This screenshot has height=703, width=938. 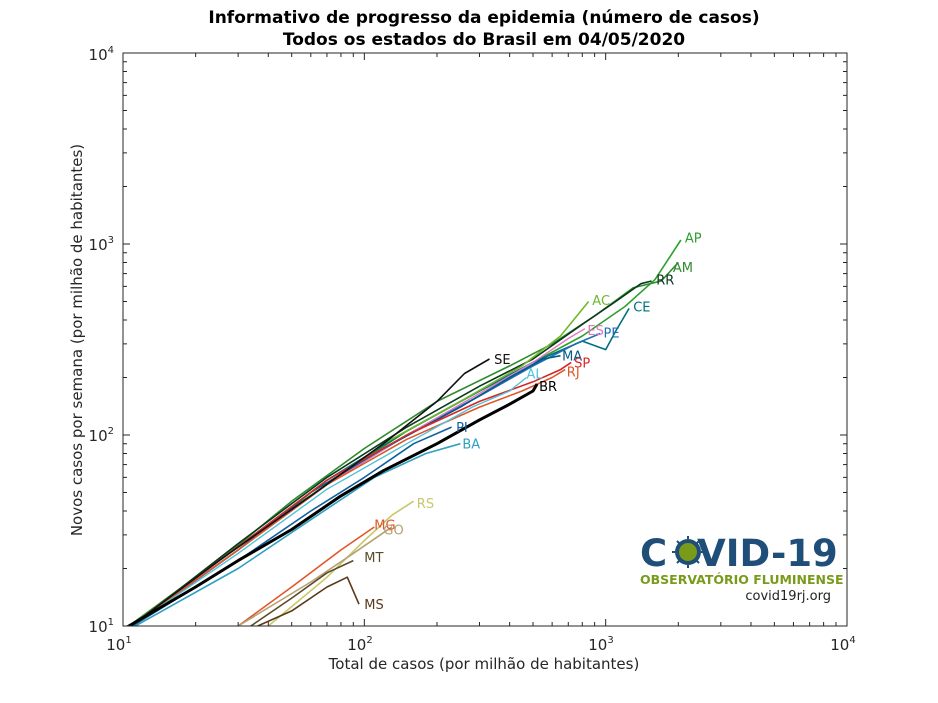 I want to click on series-line-mg, so click(x=305, y=576).